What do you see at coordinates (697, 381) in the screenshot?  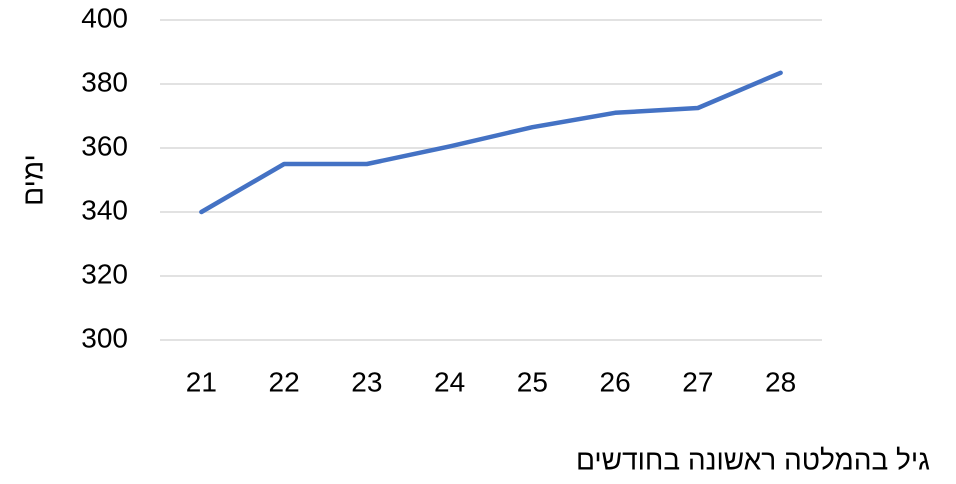 I see `x-tick-label: 27` at bounding box center [697, 381].